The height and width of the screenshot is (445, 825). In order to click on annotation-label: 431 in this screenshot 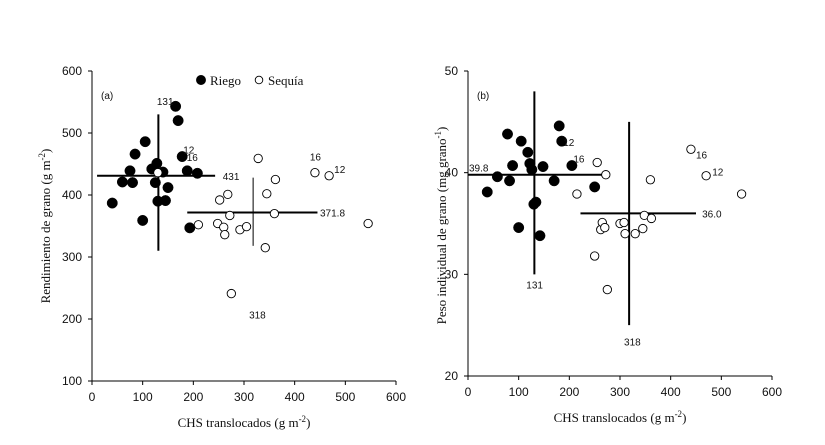, I will do `click(231, 177)`.